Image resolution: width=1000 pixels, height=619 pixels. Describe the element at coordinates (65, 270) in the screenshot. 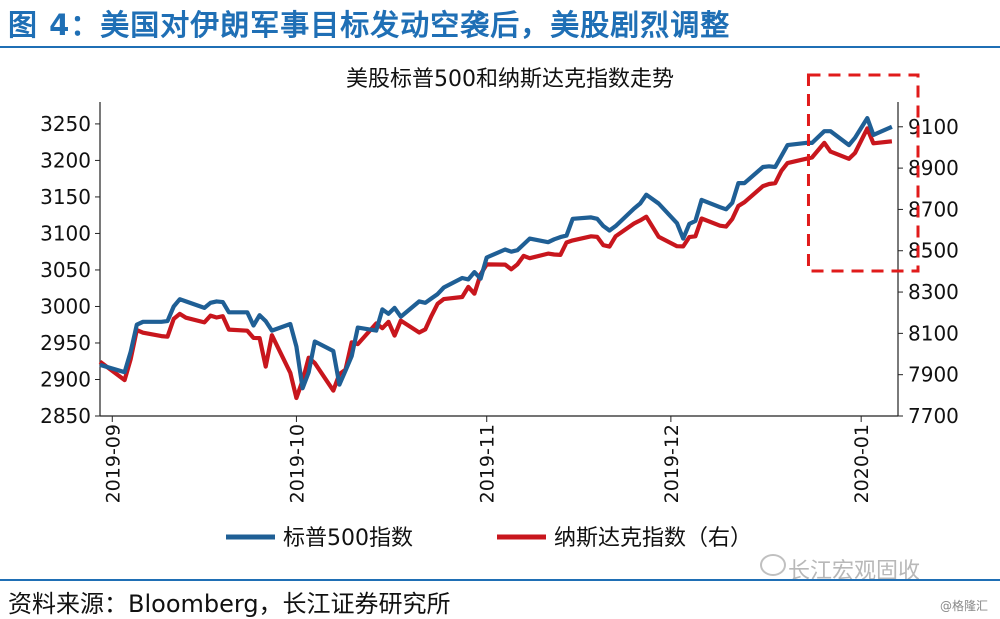

I see `y-left-tick-label: 3050` at that location.